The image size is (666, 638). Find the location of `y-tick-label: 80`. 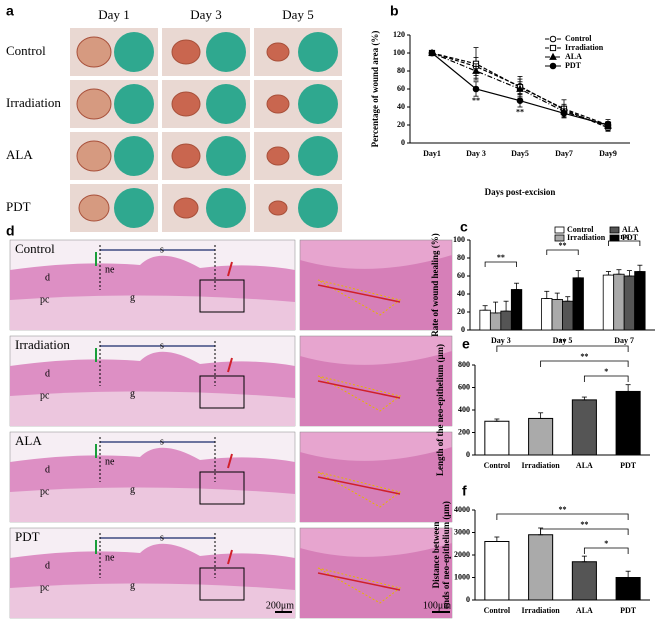

y-tick-label: 80 is located at coordinates (401, 70).